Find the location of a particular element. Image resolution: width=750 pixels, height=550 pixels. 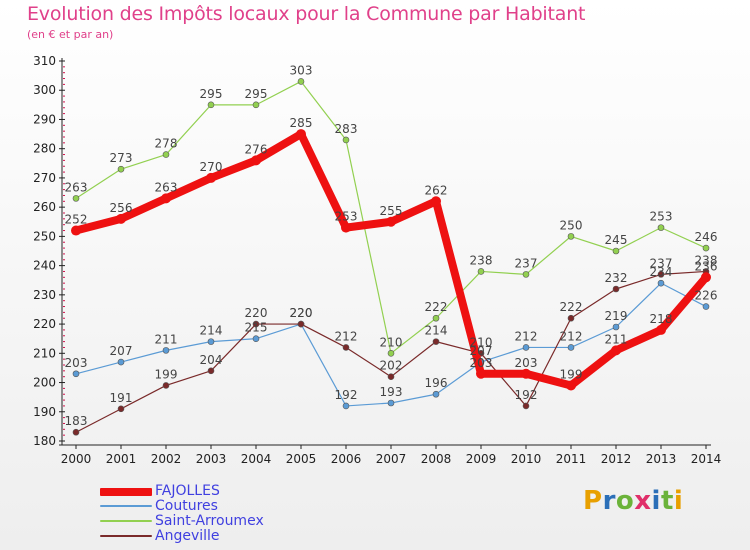

data-label-angeville: 212 is located at coordinates (346, 336).